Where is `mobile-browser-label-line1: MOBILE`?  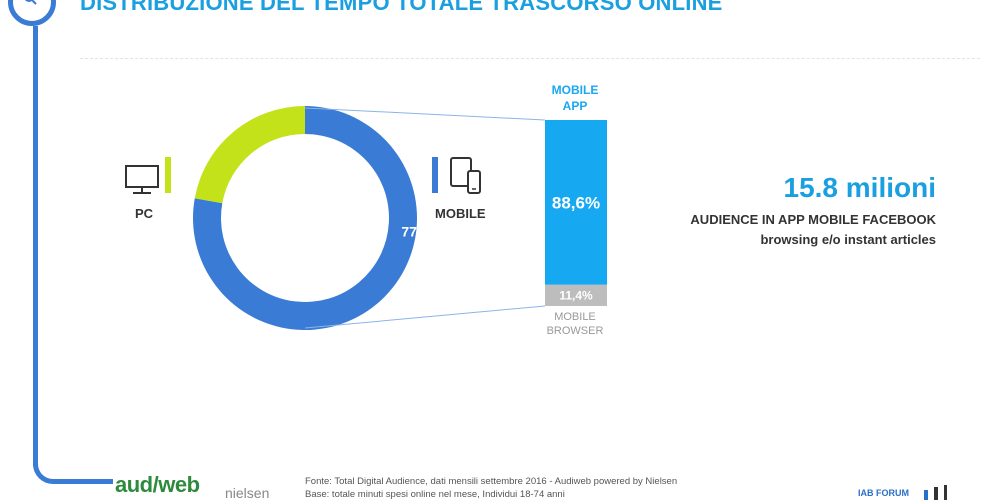 mobile-browser-label-line1: MOBILE is located at coordinates (575, 317).